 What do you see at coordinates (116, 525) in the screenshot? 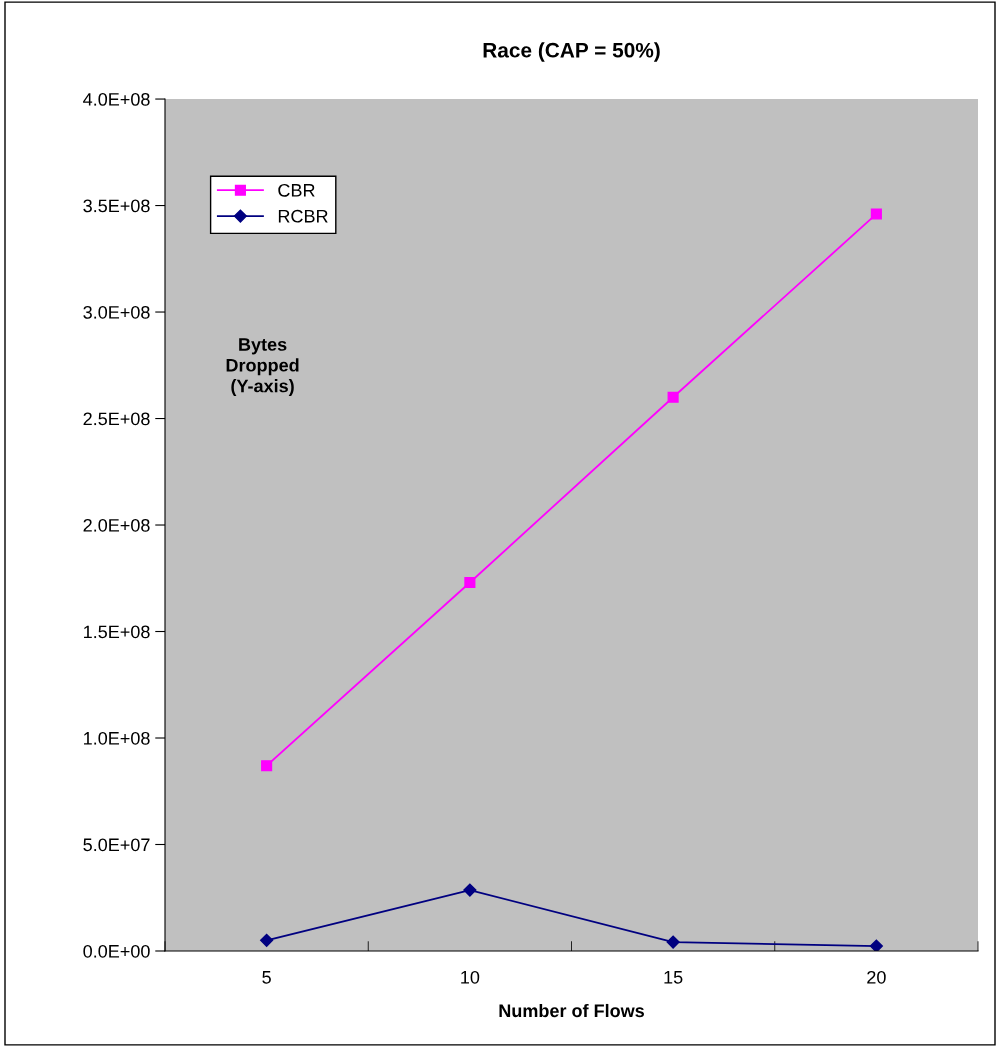
I see `y-tick-label: 2.0E+08` at bounding box center [116, 525].